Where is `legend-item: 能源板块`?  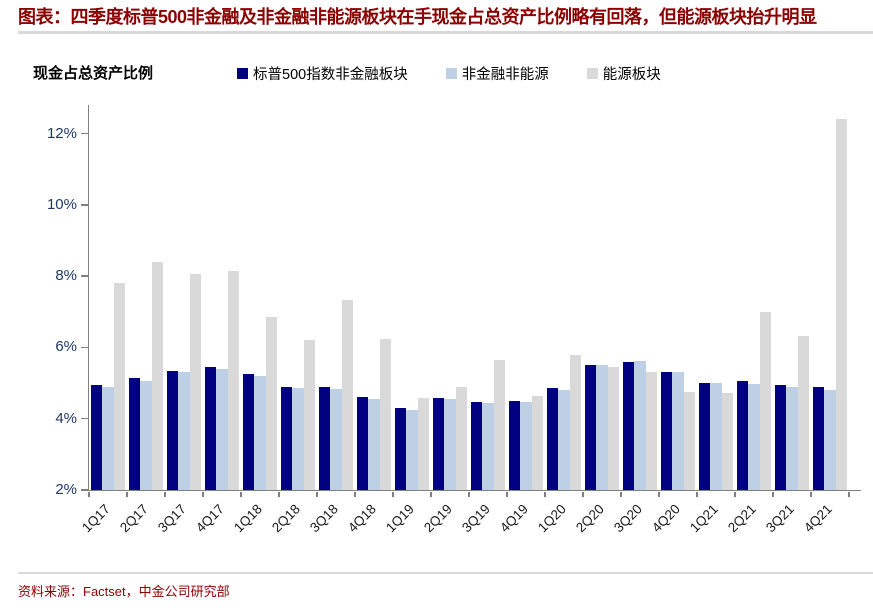 legend-item: 能源板块 is located at coordinates (623, 73).